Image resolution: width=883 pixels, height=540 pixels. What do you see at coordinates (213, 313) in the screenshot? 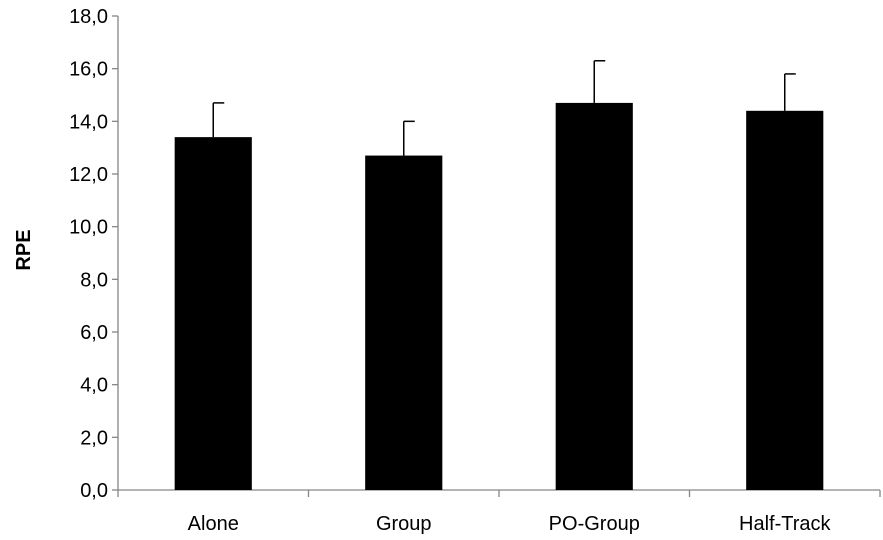
I see `bar-alone` at bounding box center [213, 313].